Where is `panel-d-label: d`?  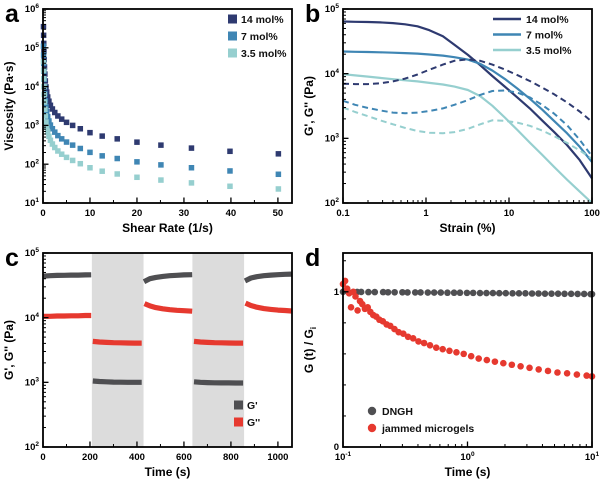 panel-d-label: d is located at coordinates (313, 258).